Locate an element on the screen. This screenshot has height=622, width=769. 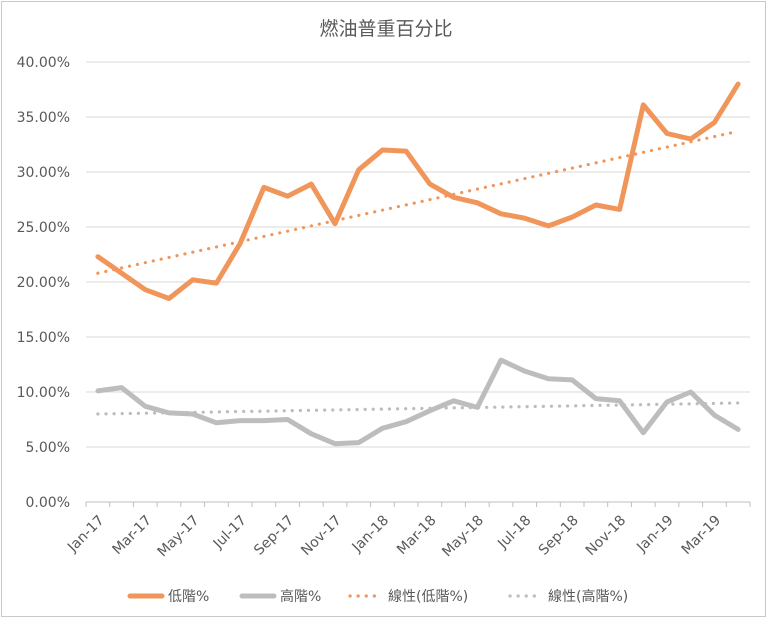
x-tick-label: Sep-17 is located at coordinates (274, 535).